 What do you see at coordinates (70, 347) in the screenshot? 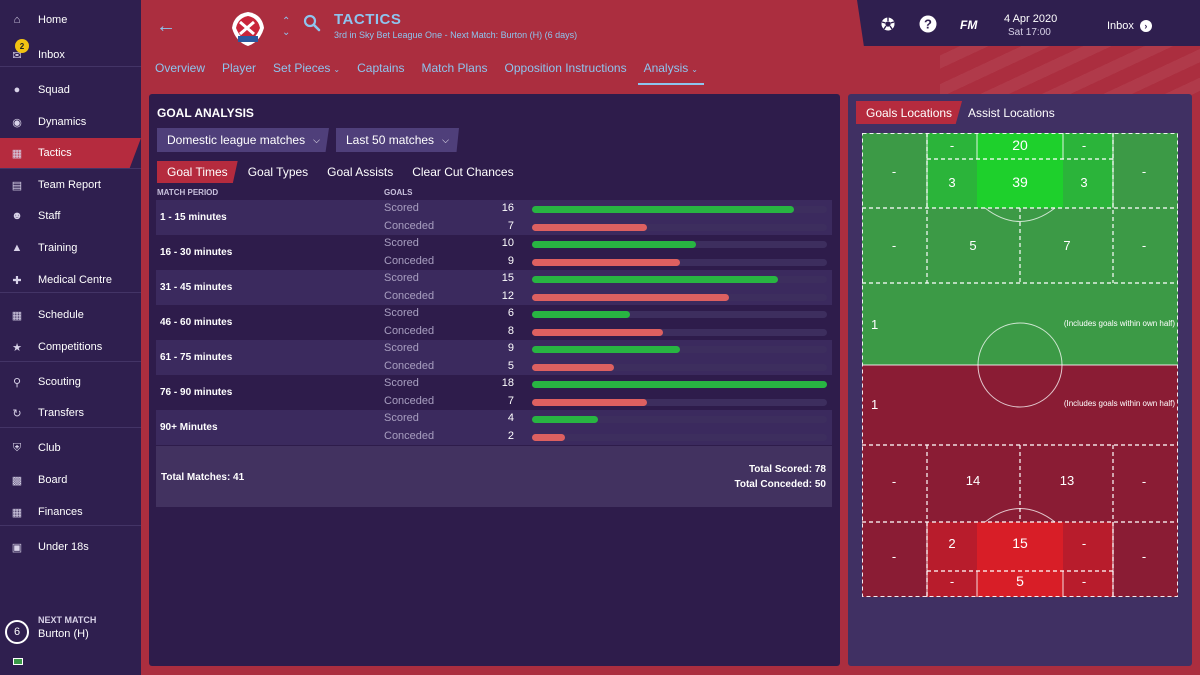
I see `sidebar-item-competitions: ★ Competitions` at bounding box center [70, 347].